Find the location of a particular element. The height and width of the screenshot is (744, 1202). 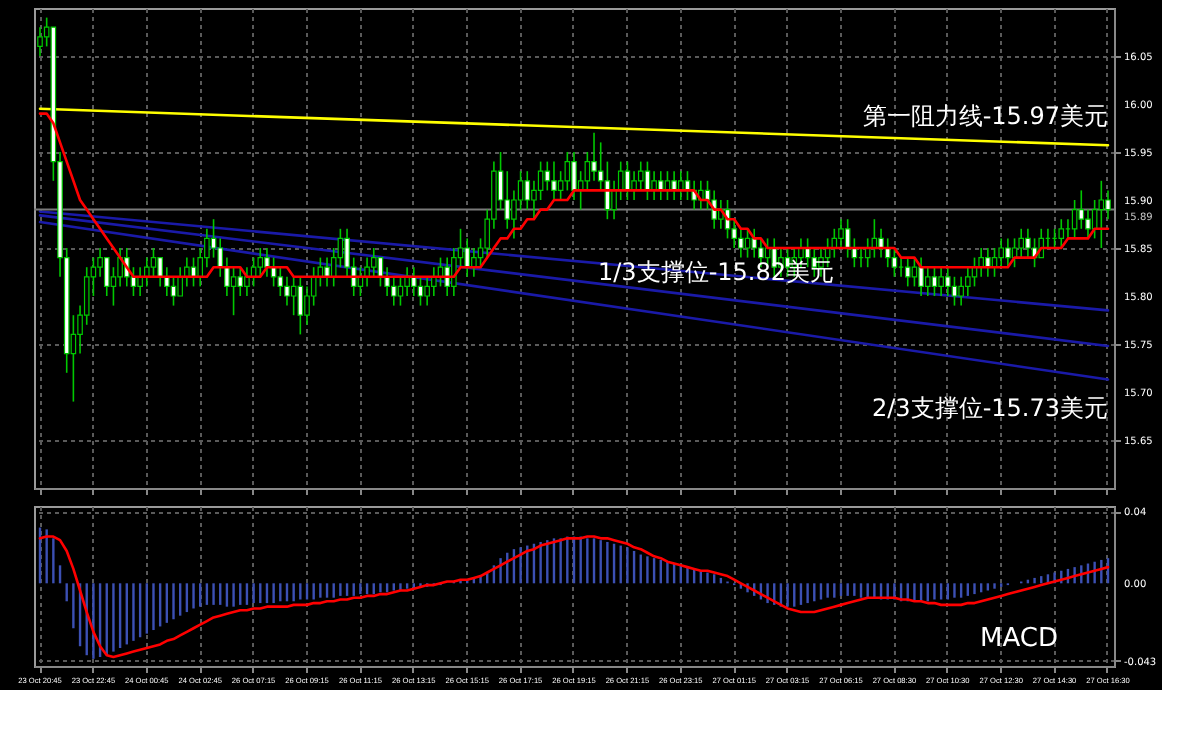

annotation: 第一阻力线-15.97美元 is located at coordinates (985, 116).